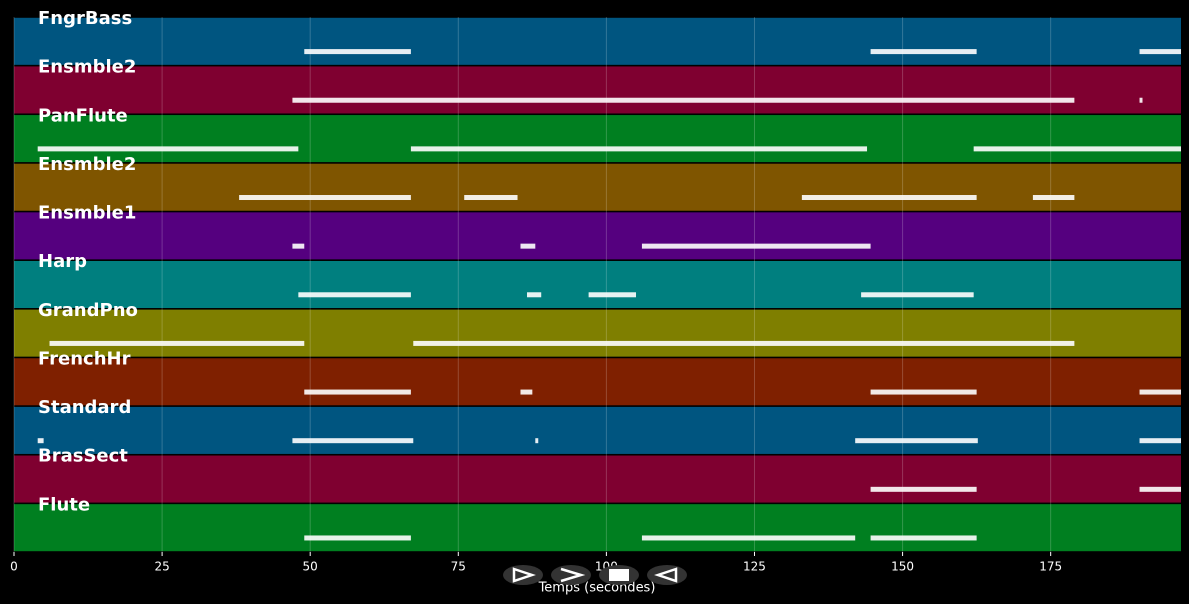  What do you see at coordinates (64, 504) in the screenshot?
I see `track-name: Flute` at bounding box center [64, 504].